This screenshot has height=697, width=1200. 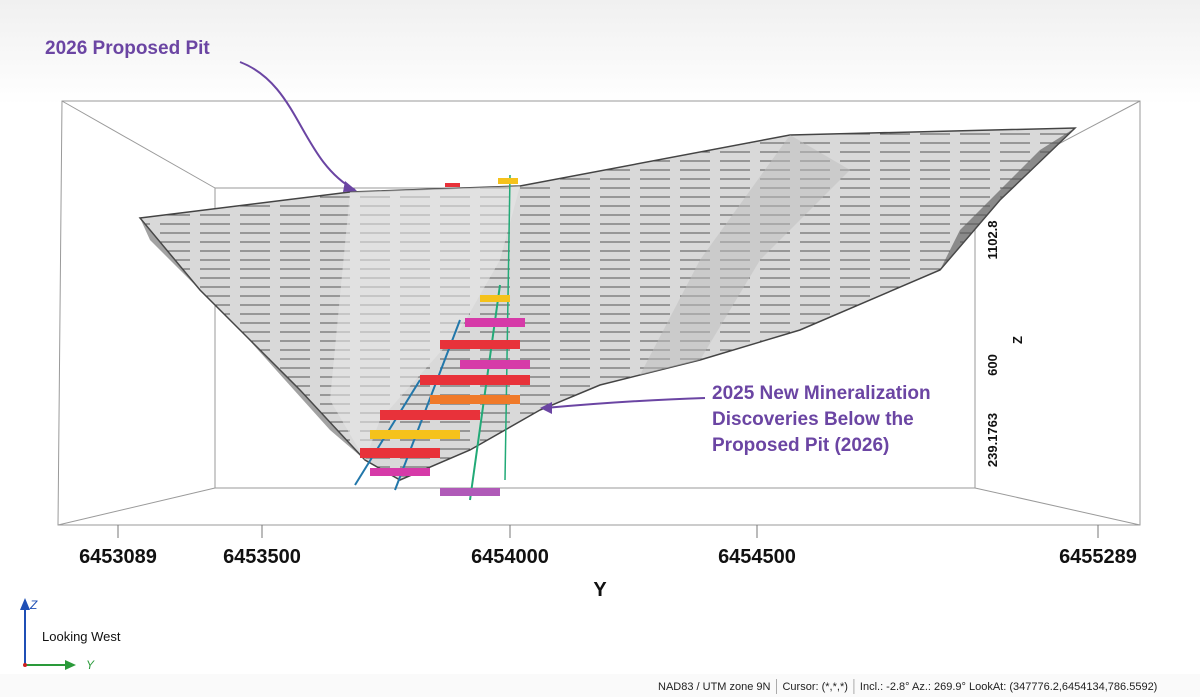 What do you see at coordinates (90, 665) in the screenshot?
I see `compass-right: Y` at bounding box center [90, 665].